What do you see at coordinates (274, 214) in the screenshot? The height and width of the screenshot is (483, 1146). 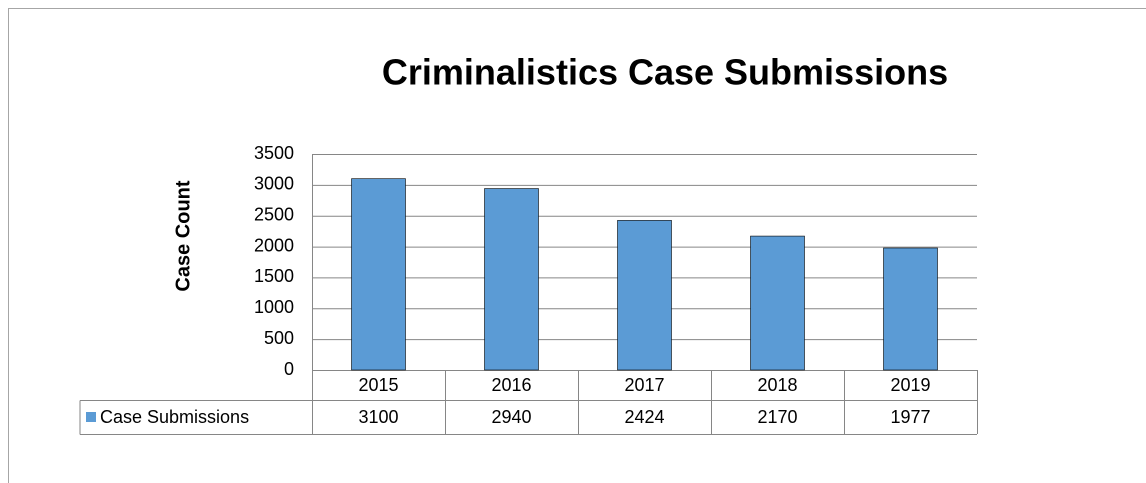 I see `y-tick-label: 2500` at bounding box center [274, 214].